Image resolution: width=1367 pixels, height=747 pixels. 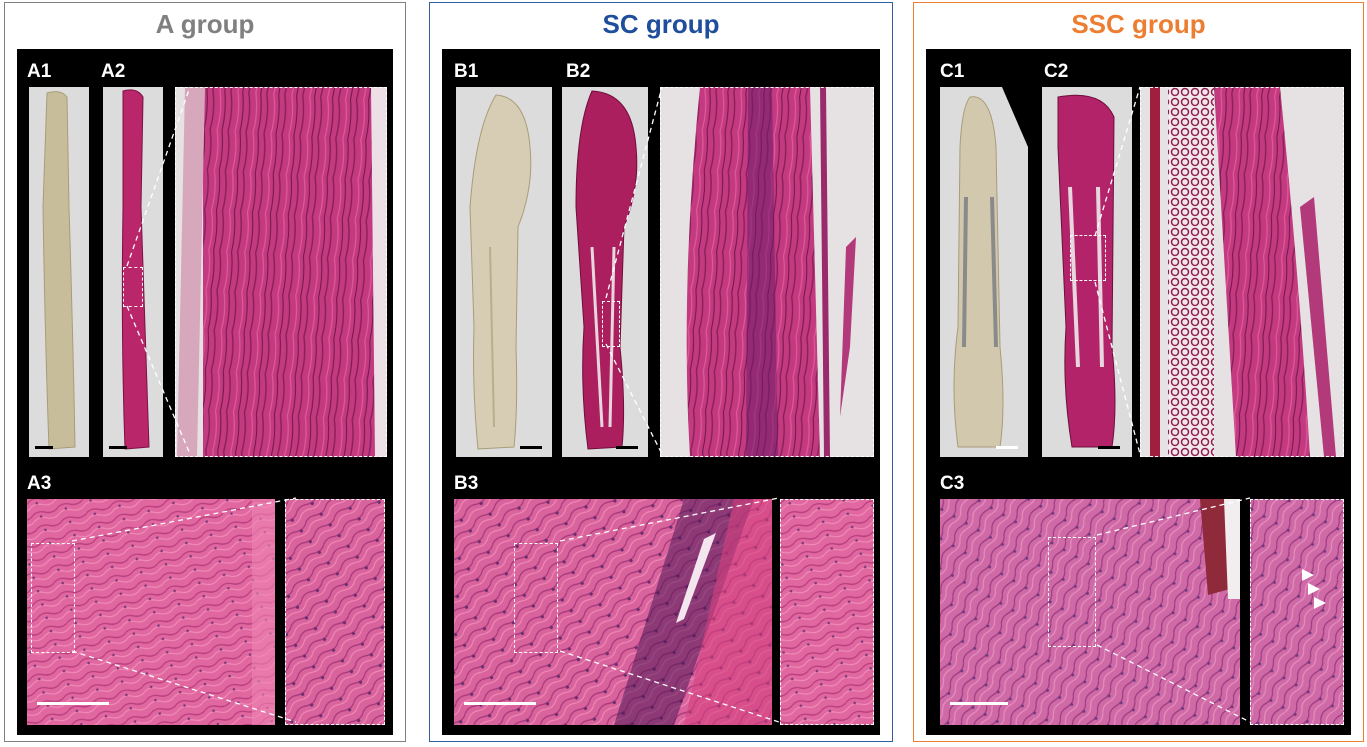 What do you see at coordinates (1242, 272) in the screenshot?
I see `image-c2-magnified` at bounding box center [1242, 272].